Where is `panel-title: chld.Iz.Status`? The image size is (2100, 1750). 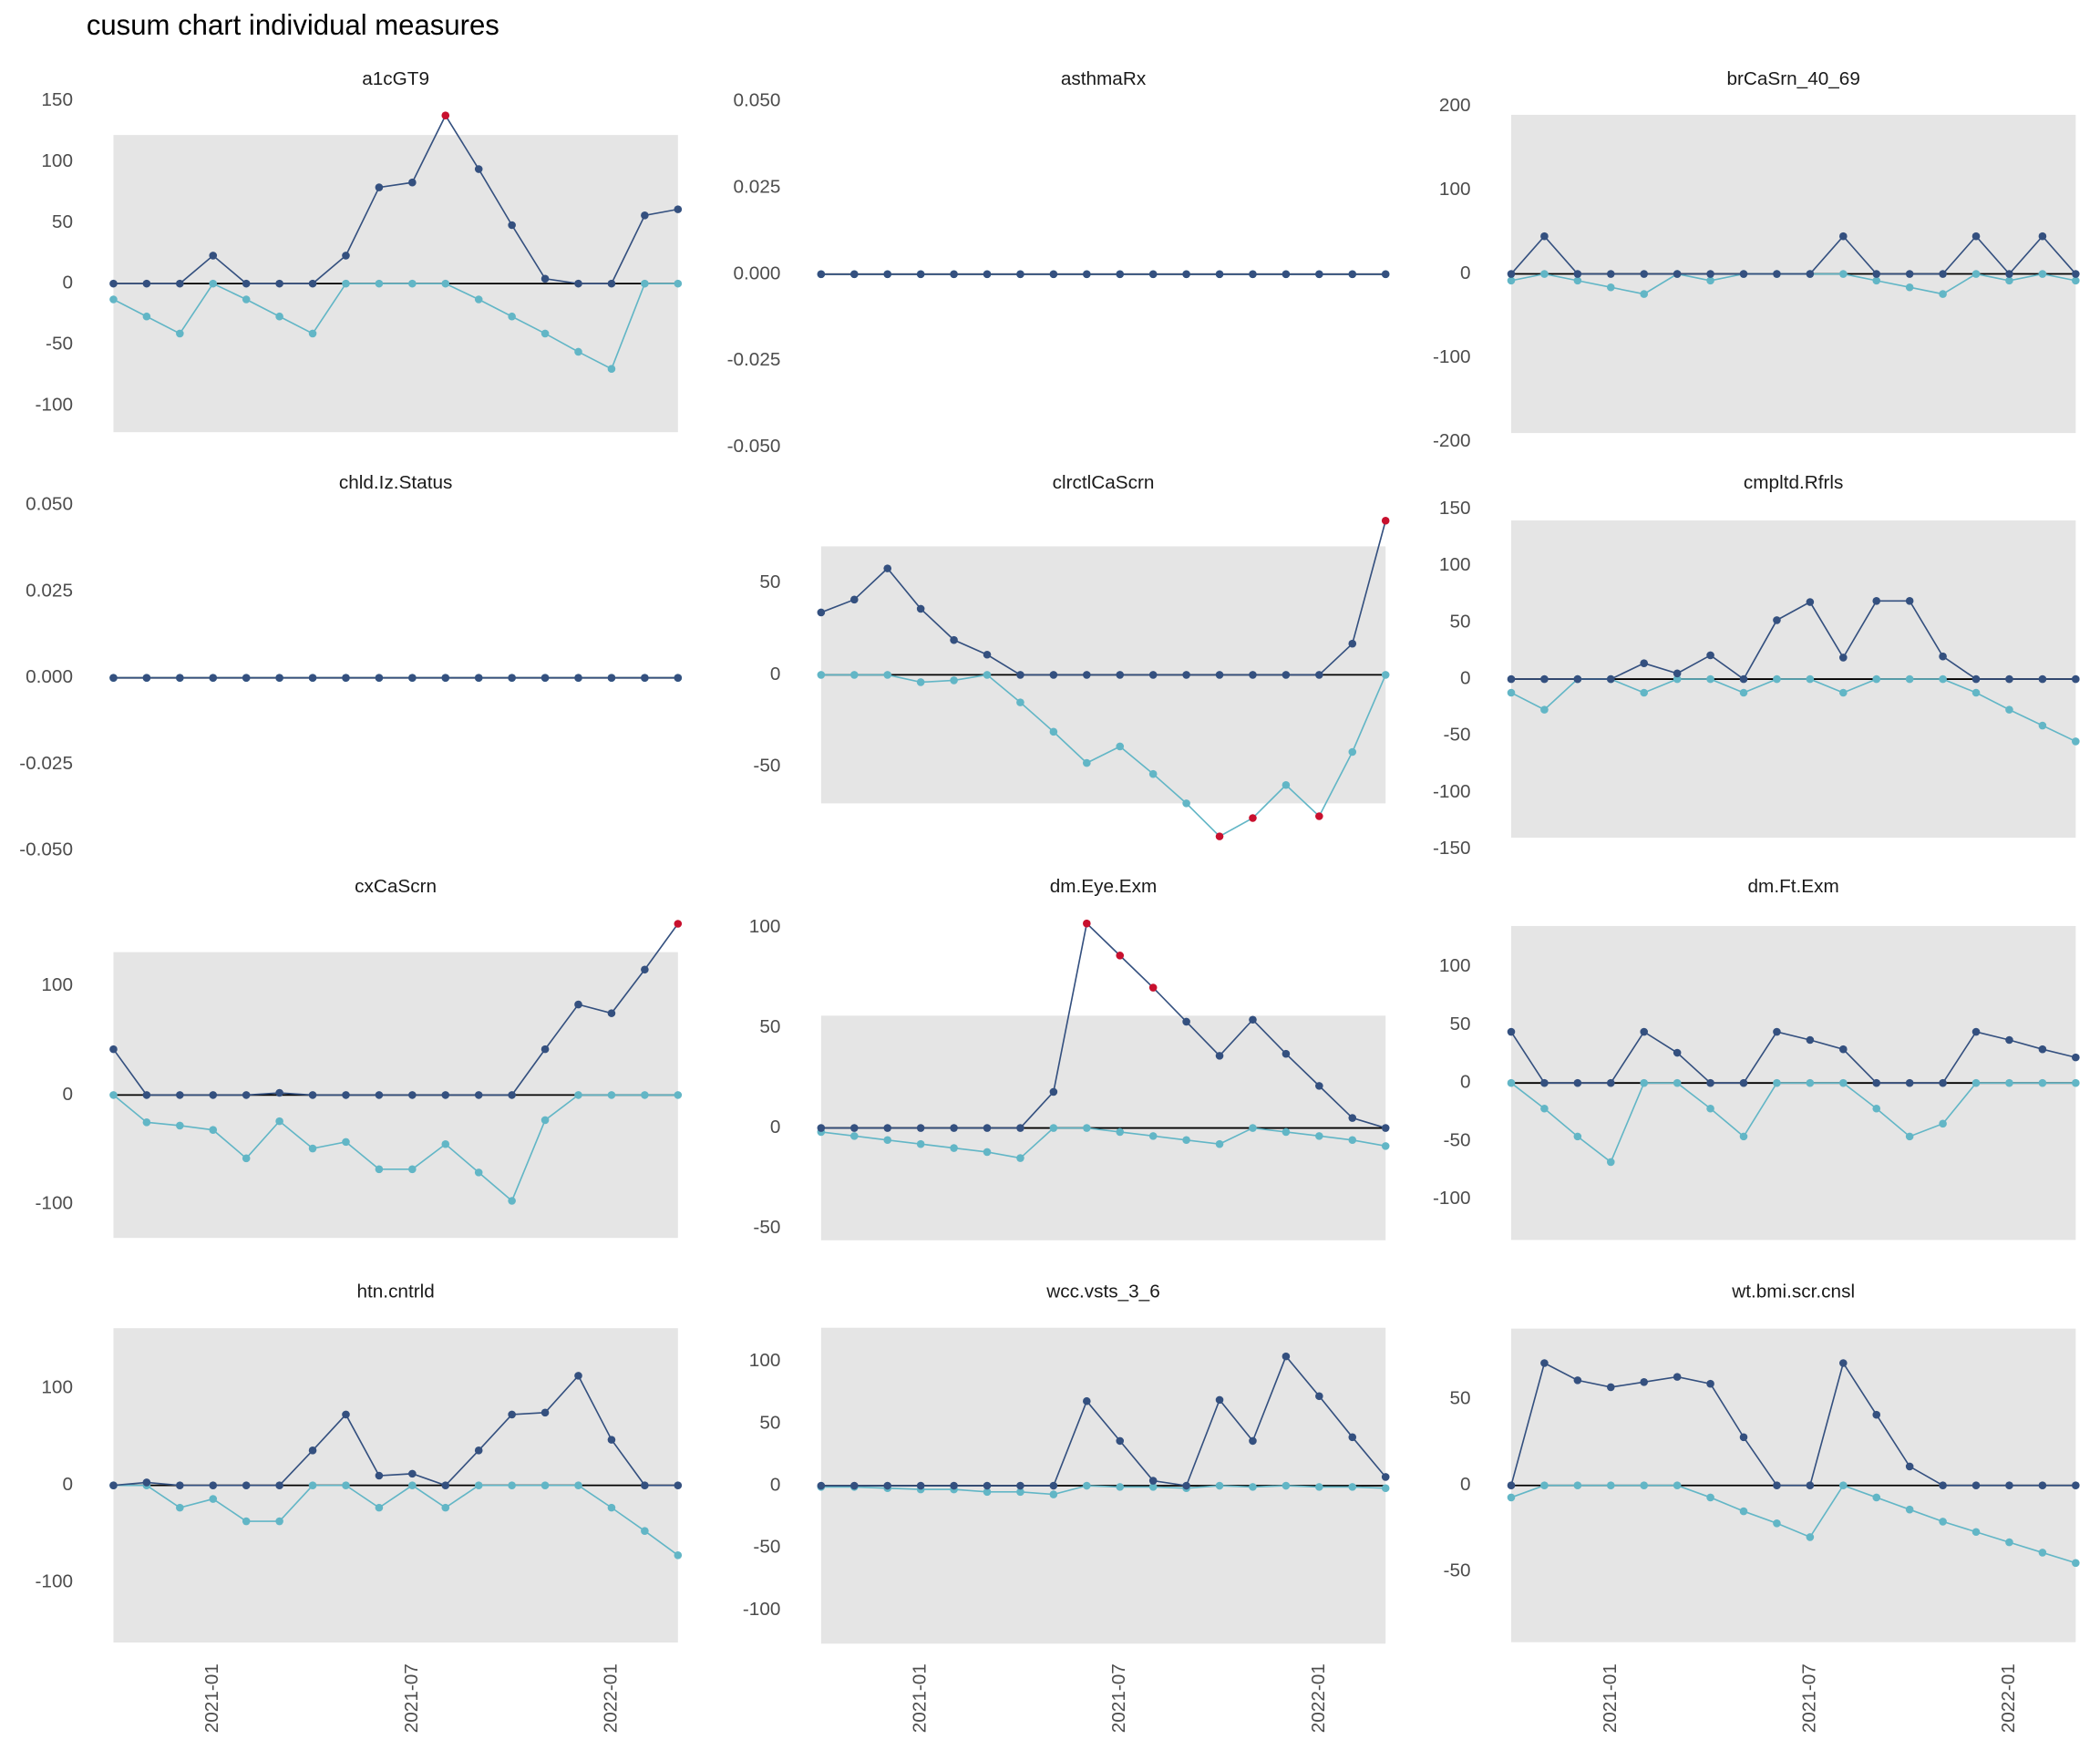 panel-title: chld.Iz.Status is located at coordinates (396, 483).